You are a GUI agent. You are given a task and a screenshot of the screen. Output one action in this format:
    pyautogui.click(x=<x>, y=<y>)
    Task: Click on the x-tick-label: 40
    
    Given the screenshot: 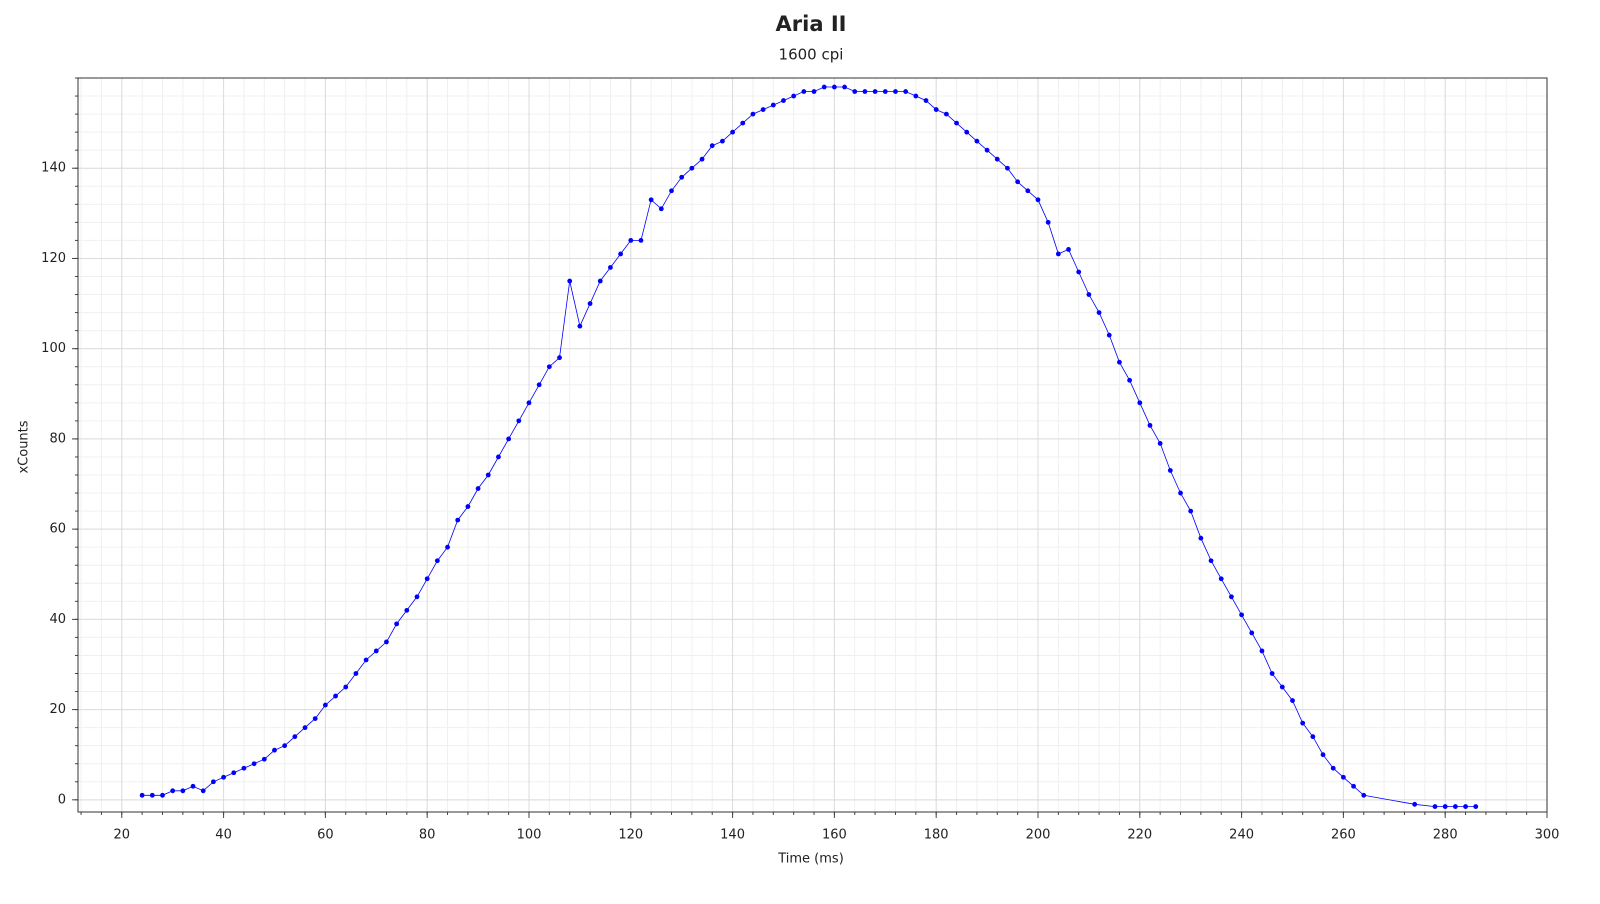 What is the action you would take?
    pyautogui.click(x=223, y=835)
    